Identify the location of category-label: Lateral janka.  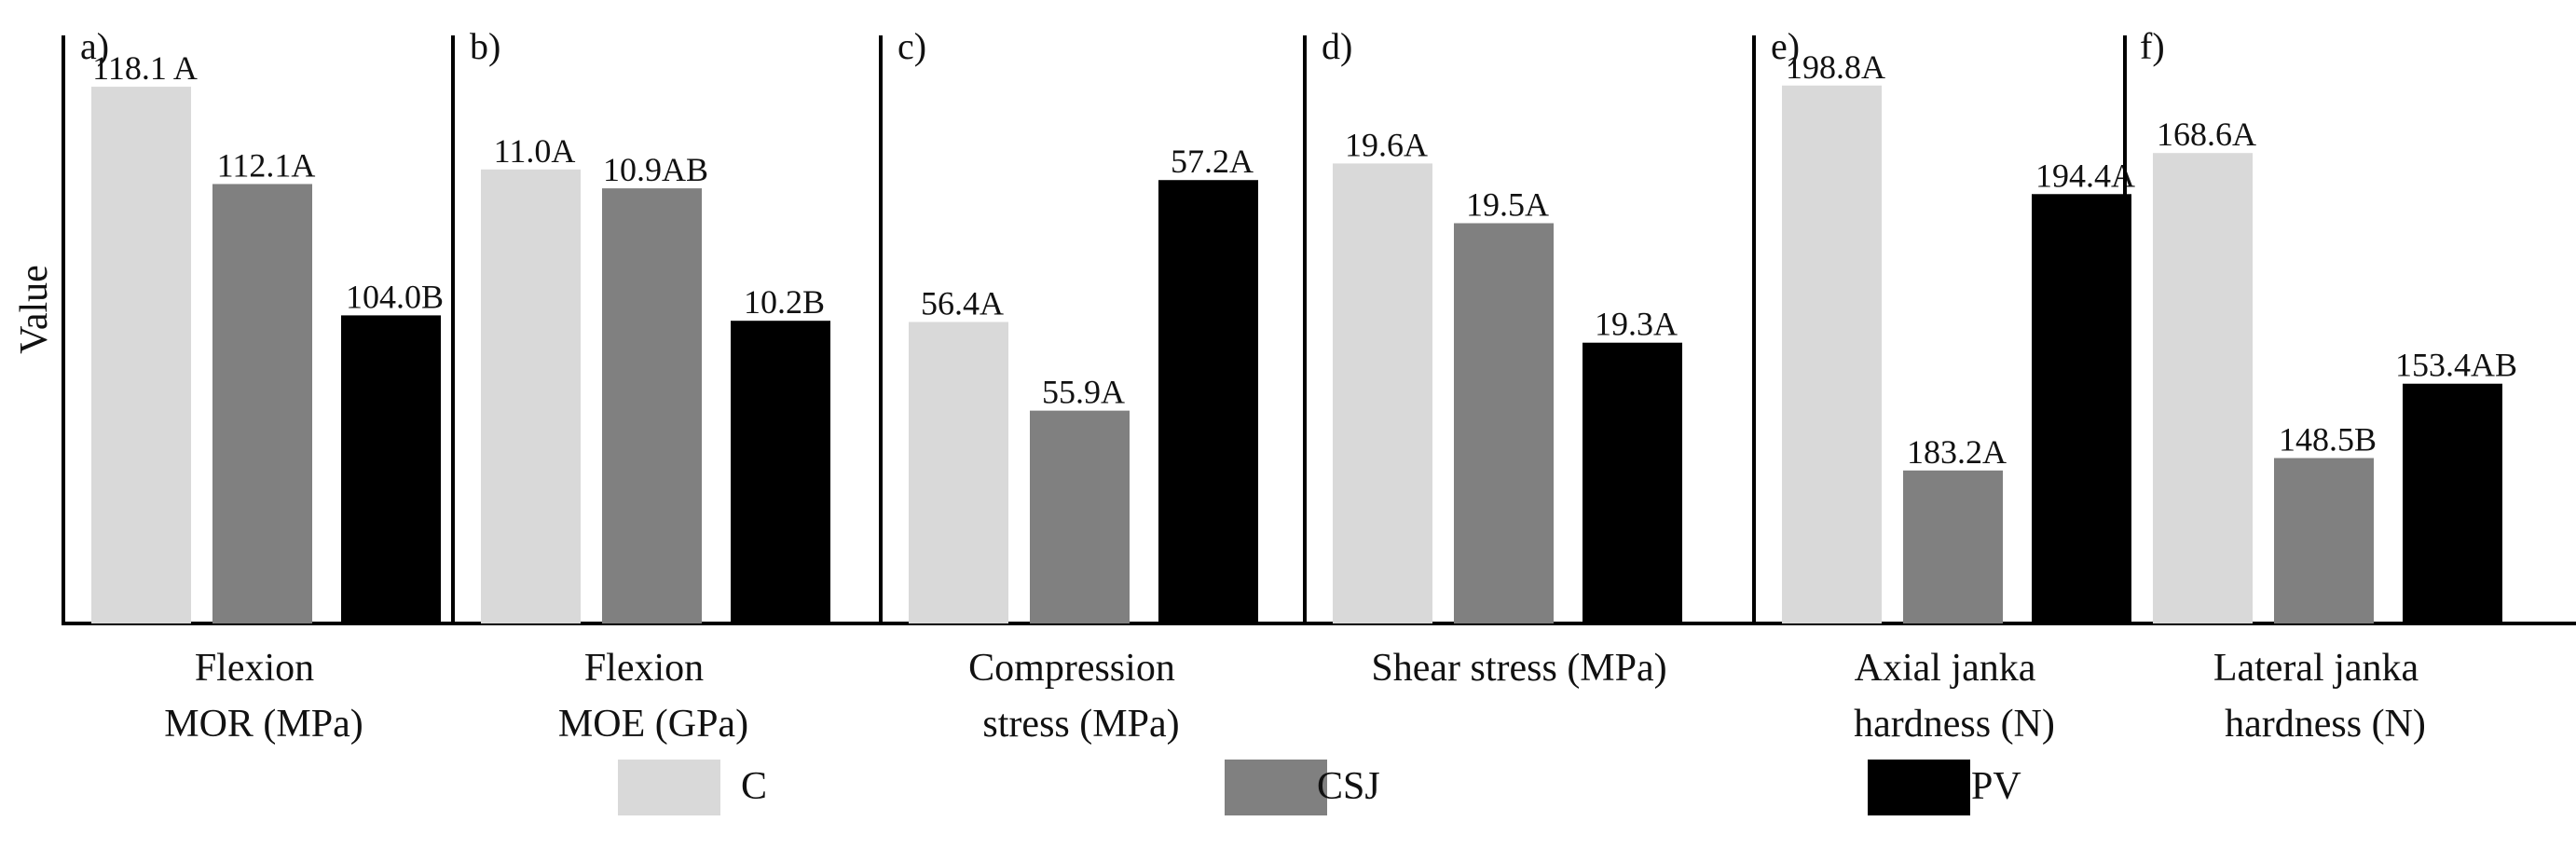
(2316, 668).